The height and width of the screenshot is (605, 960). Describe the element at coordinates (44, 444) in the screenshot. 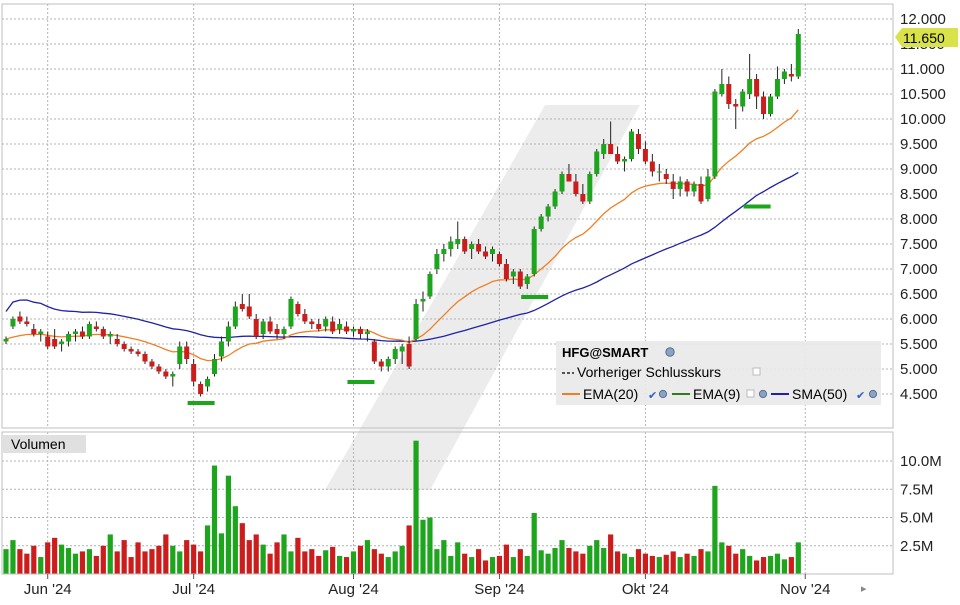

I see `volume-label-box: Volumen` at that location.